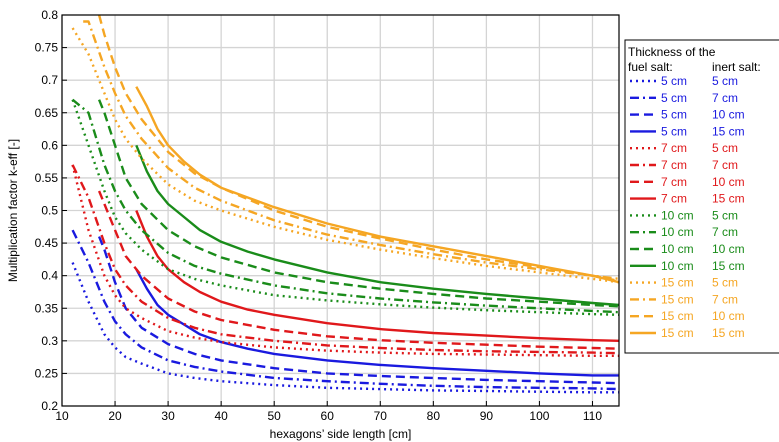 The image size is (779, 442). Describe the element at coordinates (434, 416) in the screenshot. I see `x-tick-label: 80` at that location.